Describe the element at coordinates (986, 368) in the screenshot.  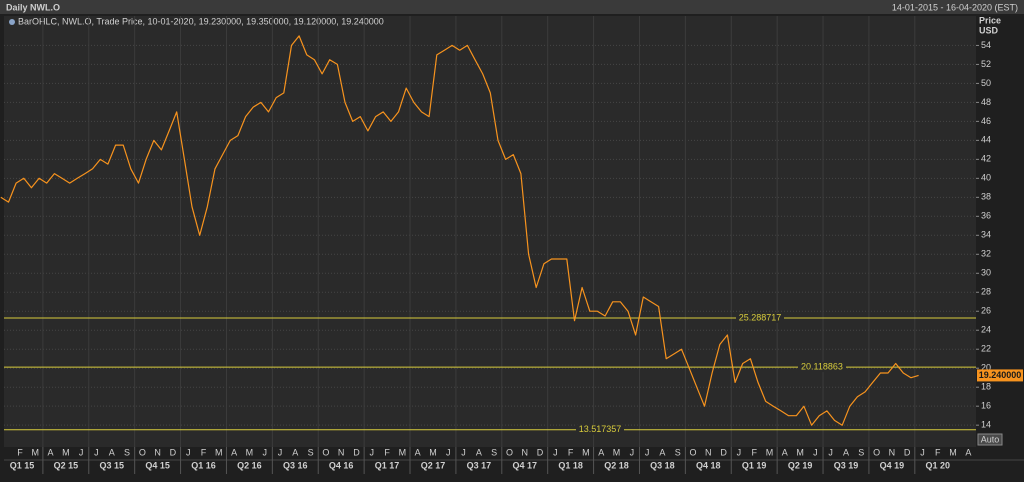
I see `y-tick-label: 20` at that location.